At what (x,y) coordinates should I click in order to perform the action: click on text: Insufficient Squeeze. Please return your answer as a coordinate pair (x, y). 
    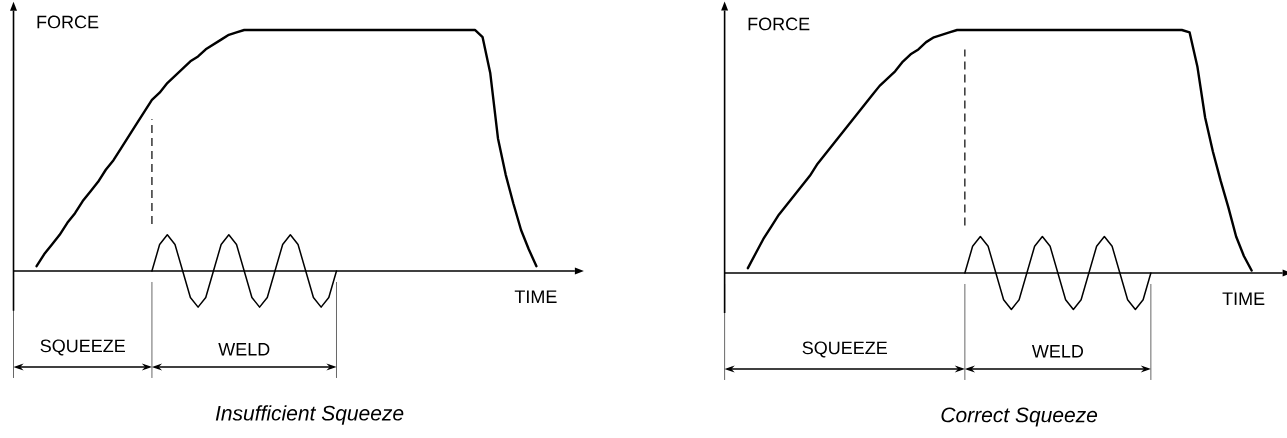
    Looking at the image, I should click on (309, 415).